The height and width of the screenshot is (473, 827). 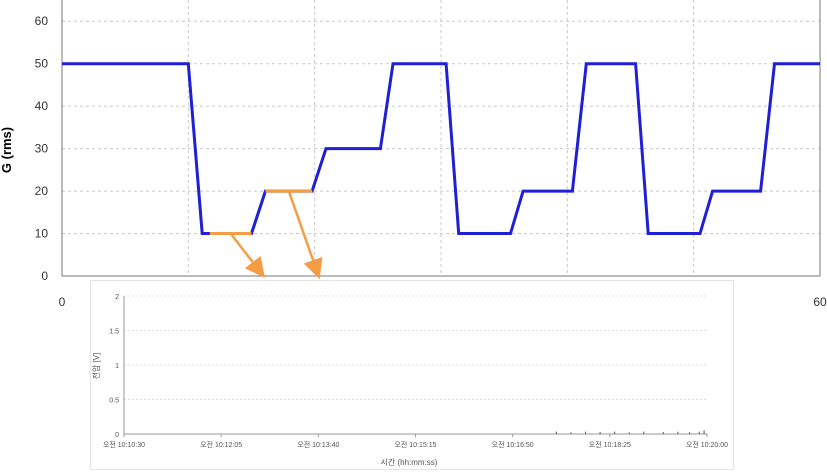 What do you see at coordinates (124, 444) in the screenshot?
I see `x-tick-label: 오전 10:10:30` at bounding box center [124, 444].